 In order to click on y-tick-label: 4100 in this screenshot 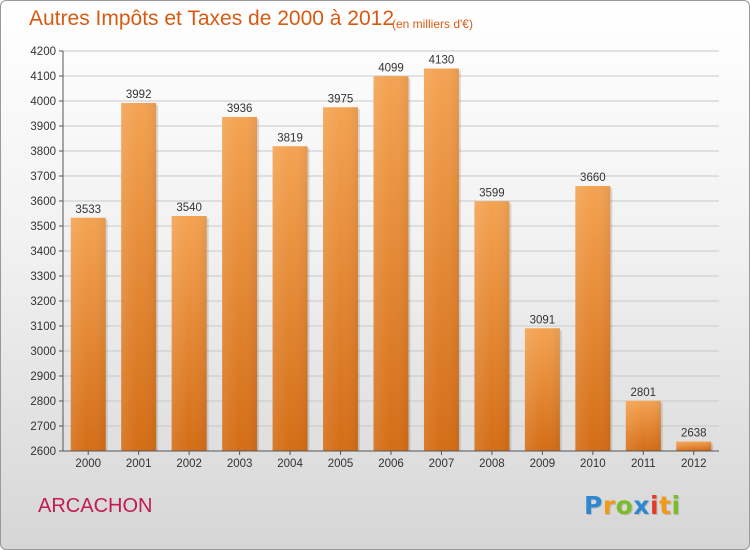, I will do `click(43, 77)`.